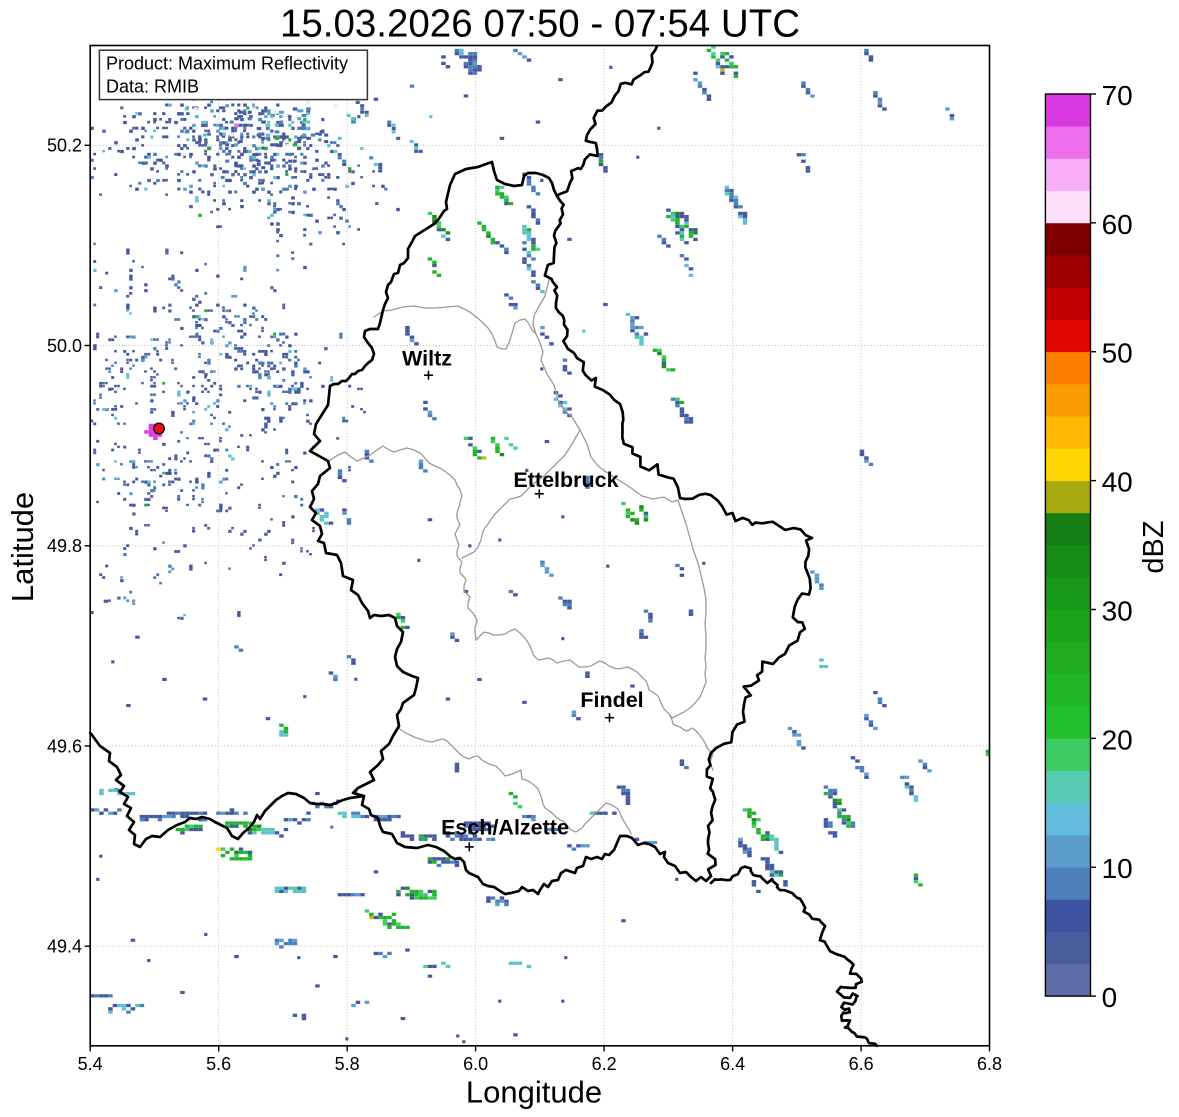  I want to click on svg-text: Wiltz, so click(427, 359).